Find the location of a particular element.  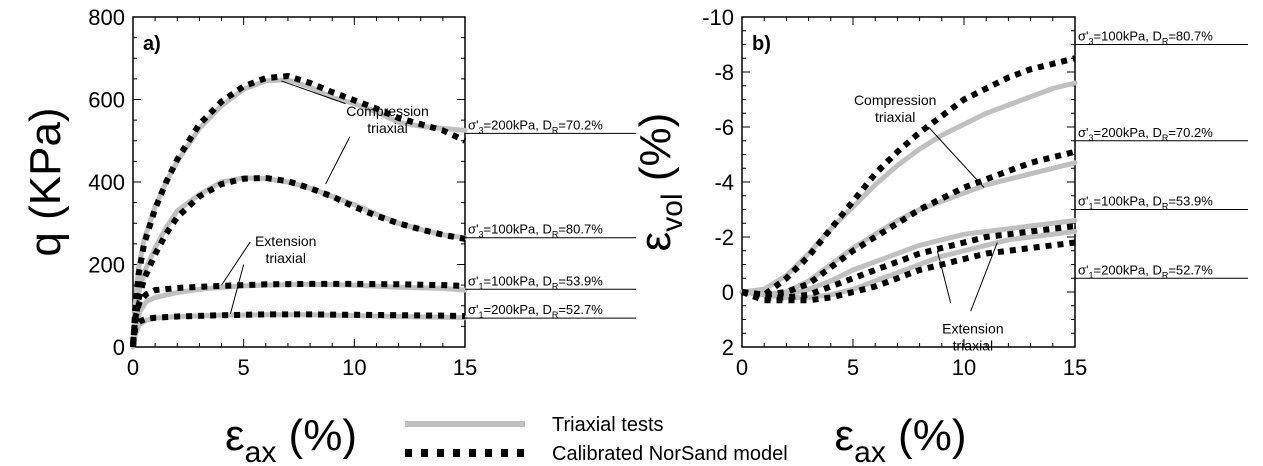

panel-label: b) is located at coordinates (761, 44).